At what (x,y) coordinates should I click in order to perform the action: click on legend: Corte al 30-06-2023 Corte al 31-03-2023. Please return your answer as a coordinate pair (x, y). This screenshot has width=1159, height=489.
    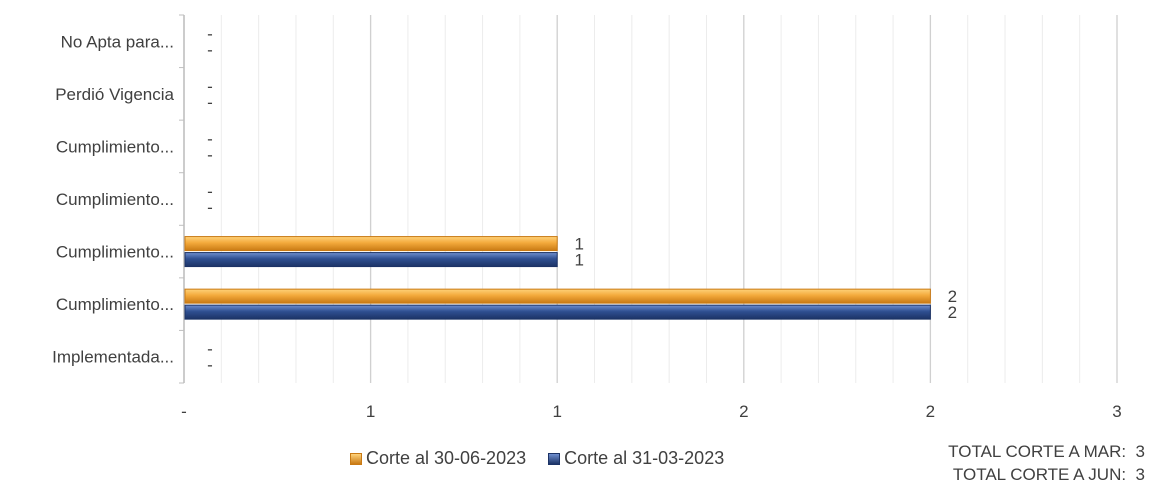
    Looking at the image, I should click on (537, 458).